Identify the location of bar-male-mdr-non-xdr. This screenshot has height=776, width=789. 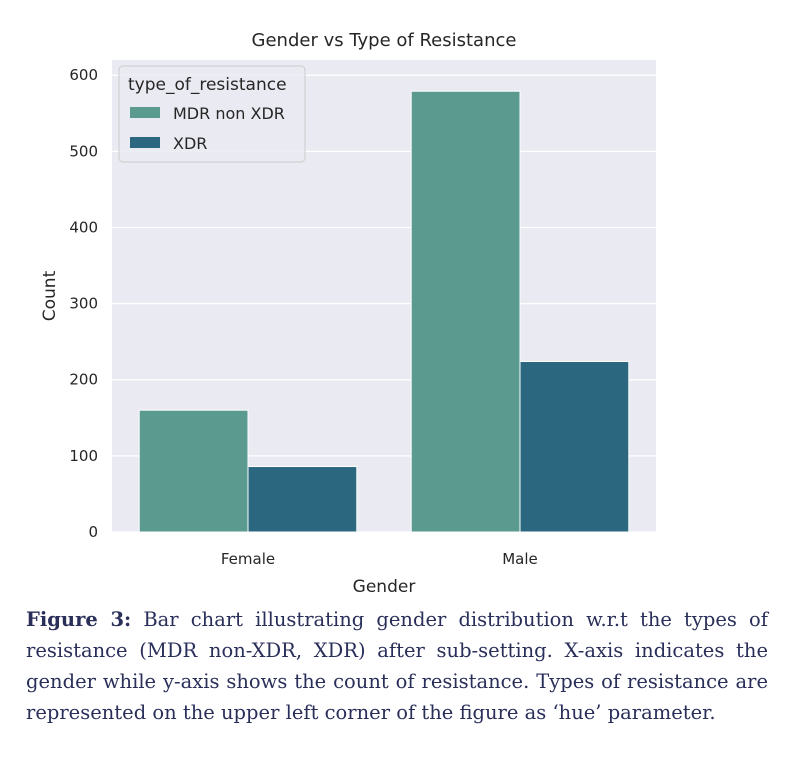
(465, 311).